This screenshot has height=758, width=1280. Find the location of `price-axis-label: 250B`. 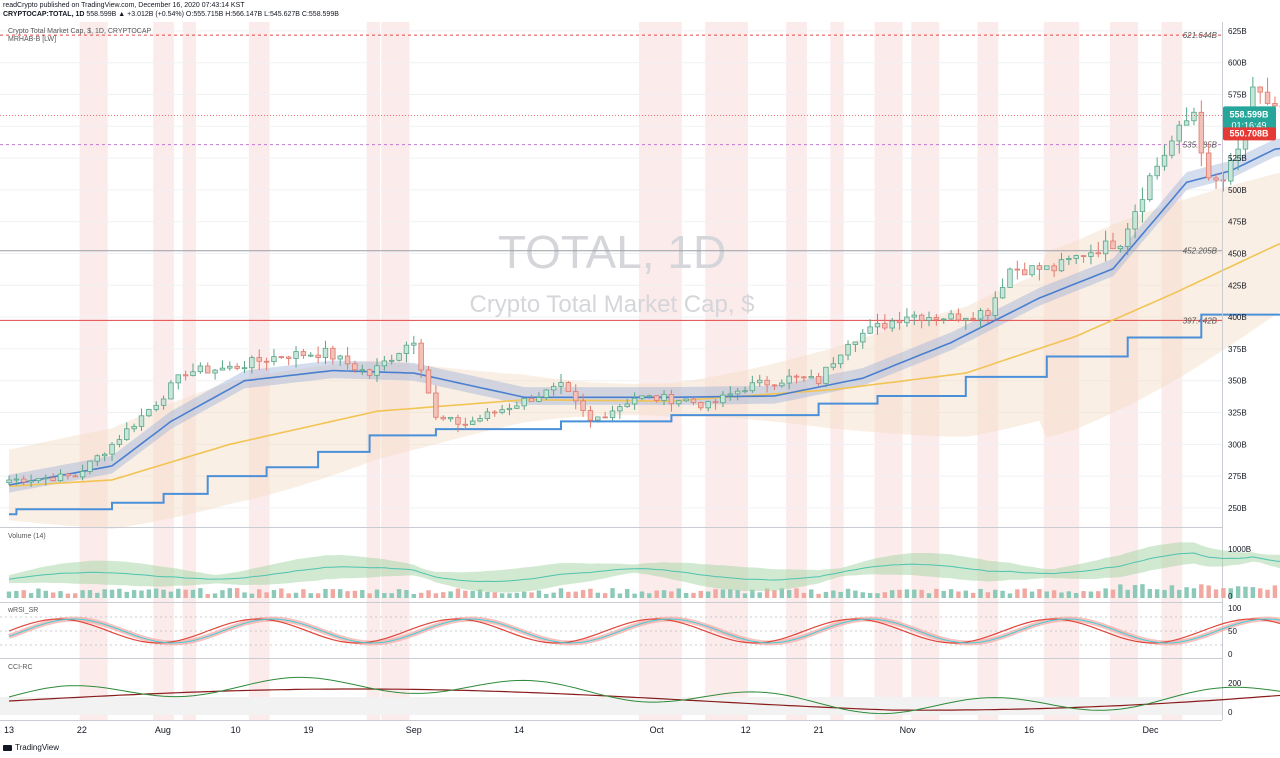

price-axis-label: 250B is located at coordinates (1237, 508).